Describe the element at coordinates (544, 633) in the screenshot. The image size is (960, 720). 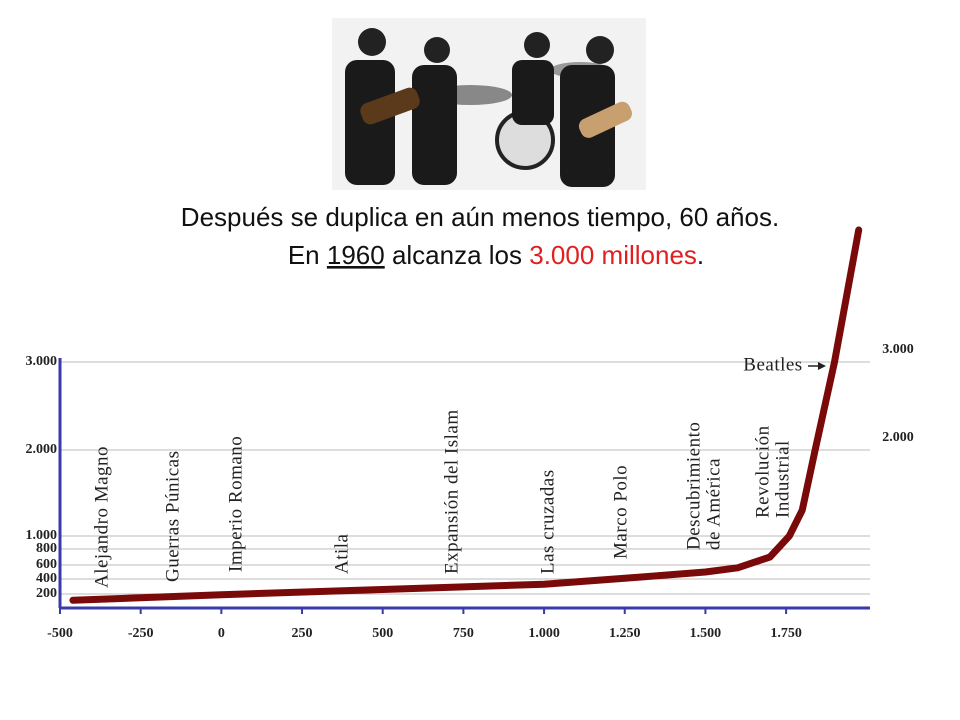
I see `x-tick-label: 1.000` at that location.